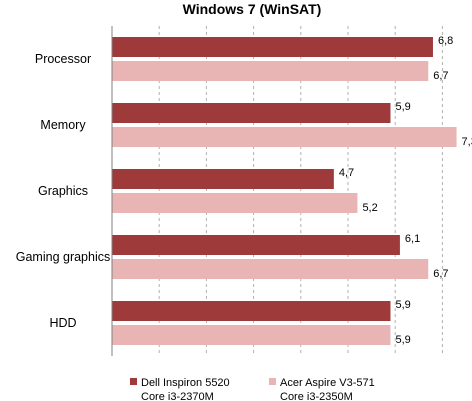 The width and height of the screenshot is (472, 401). What do you see at coordinates (327, 383) in the screenshot?
I see `legend-label: Acer Aspire V3-571` at bounding box center [327, 383].